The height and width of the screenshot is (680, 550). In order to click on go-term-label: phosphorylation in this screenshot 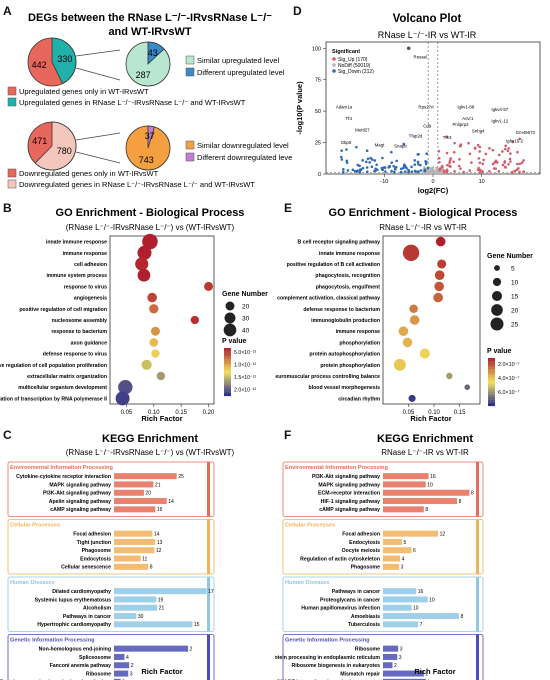, I will do `click(359, 343)`.